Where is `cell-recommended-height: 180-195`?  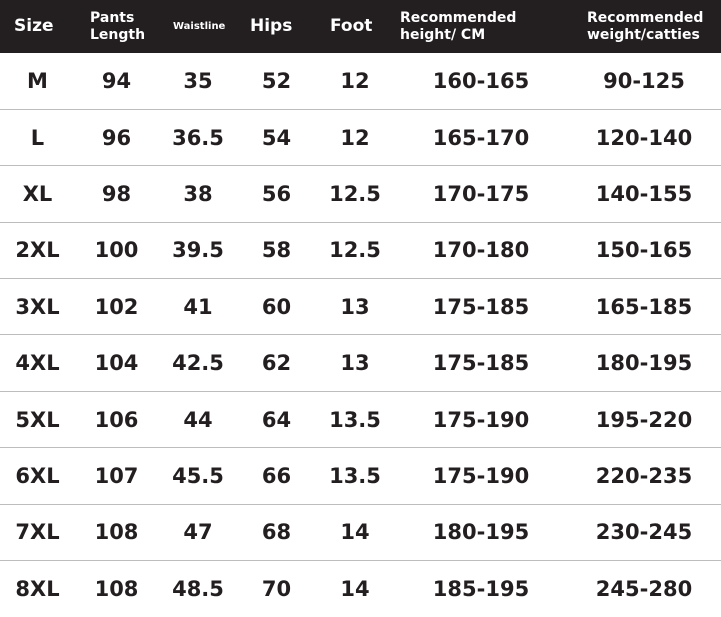
cell-recommended-height: 180-195 is located at coordinates (481, 532).